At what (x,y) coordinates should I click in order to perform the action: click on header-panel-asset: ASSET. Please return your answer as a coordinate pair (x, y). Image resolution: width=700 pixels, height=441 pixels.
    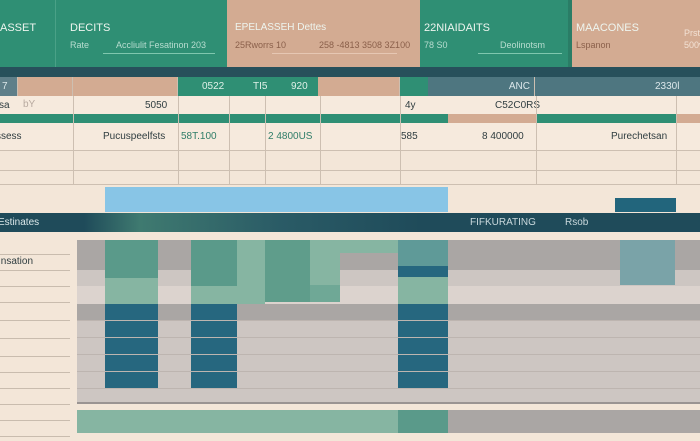
    Looking at the image, I should click on (27, 33).